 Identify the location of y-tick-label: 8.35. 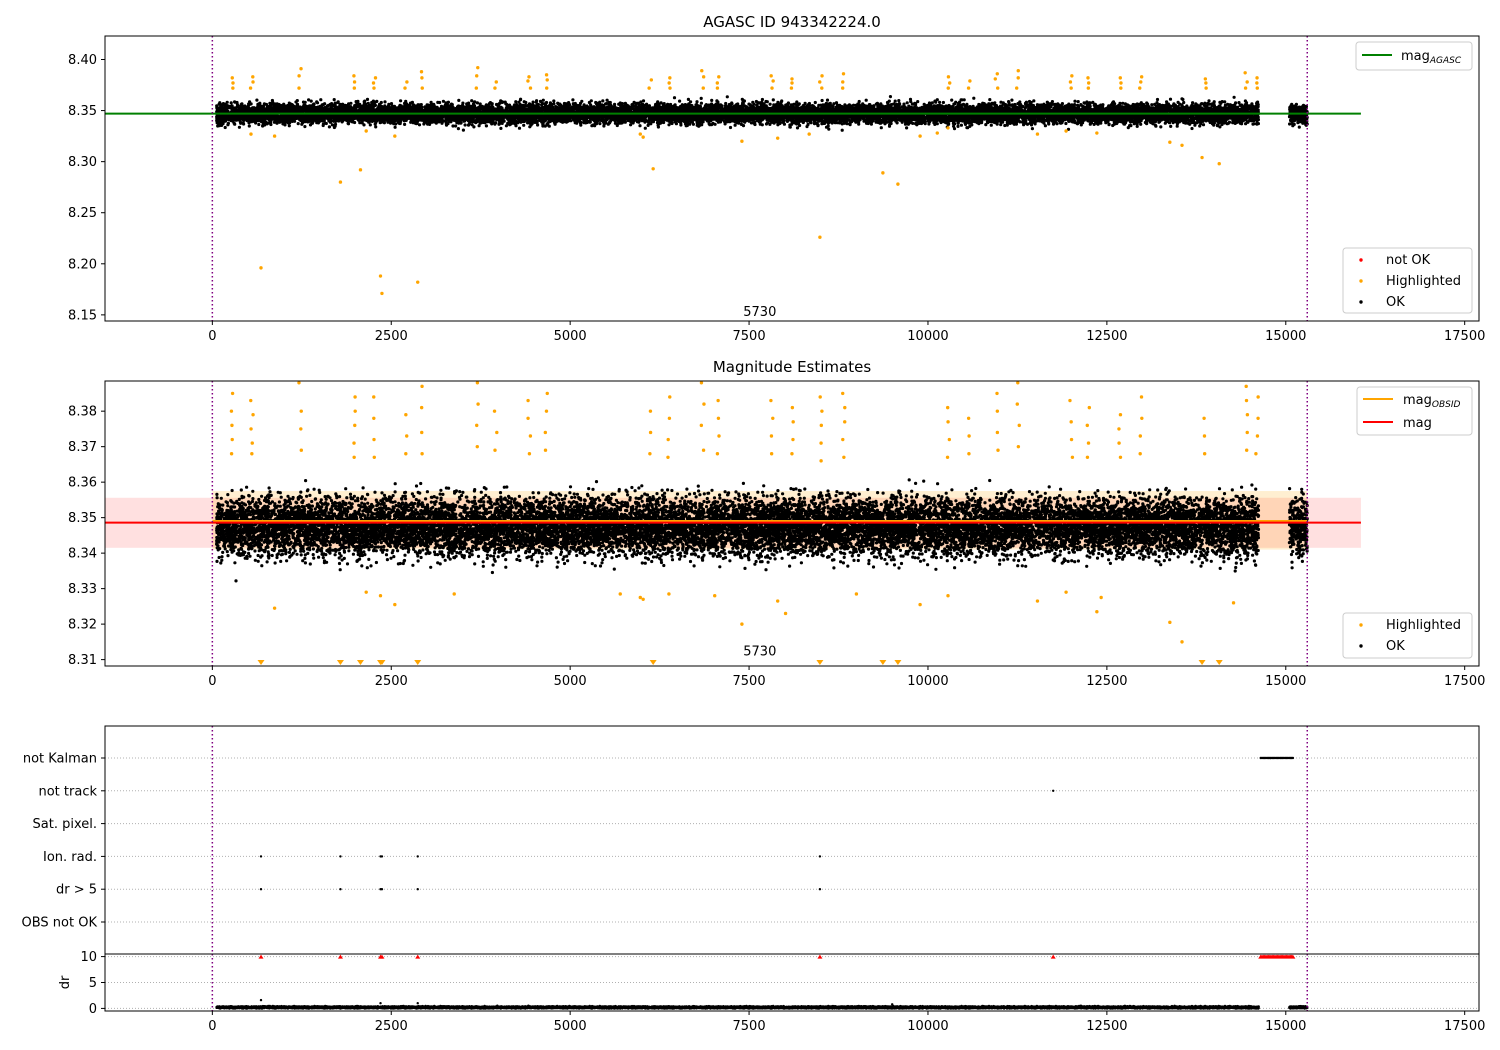
(82, 518).